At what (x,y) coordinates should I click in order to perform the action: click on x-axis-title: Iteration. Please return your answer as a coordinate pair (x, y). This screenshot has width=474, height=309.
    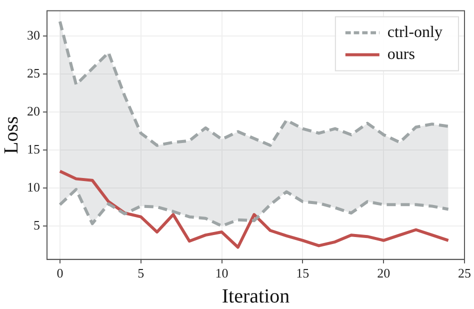
    Looking at the image, I should click on (256, 296).